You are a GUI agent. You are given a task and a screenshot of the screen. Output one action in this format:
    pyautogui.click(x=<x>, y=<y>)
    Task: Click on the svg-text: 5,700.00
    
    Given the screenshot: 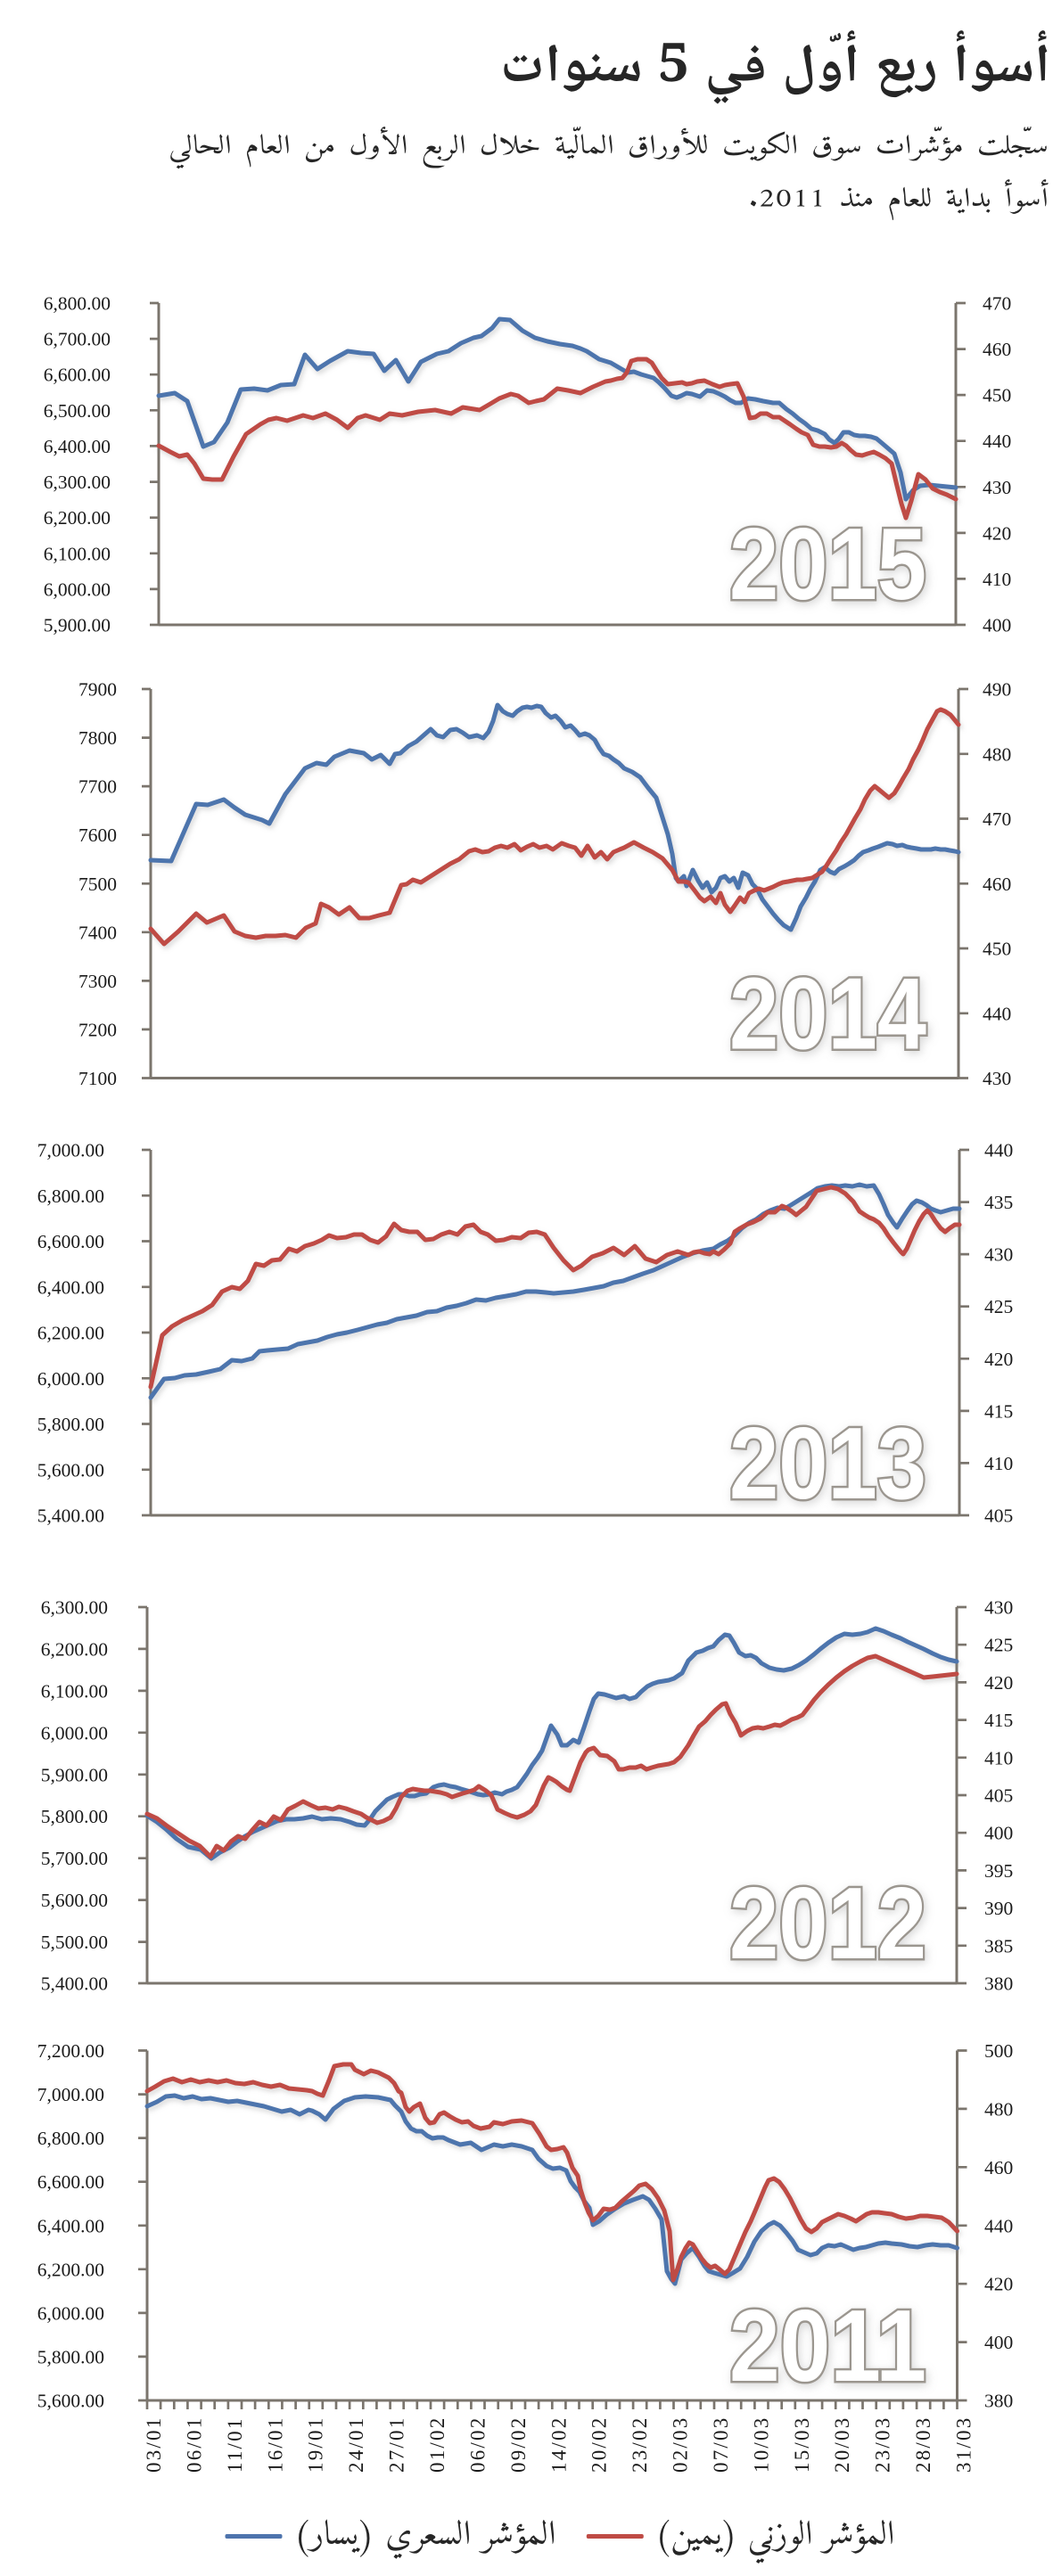 What is the action you would take?
    pyautogui.click(x=75, y=1859)
    